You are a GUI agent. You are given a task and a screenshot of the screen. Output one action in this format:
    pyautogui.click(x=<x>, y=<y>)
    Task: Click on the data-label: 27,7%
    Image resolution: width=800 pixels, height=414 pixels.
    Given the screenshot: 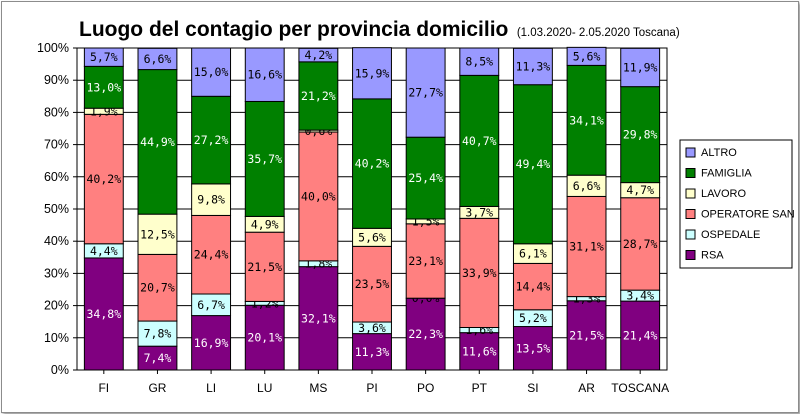 What is the action you would take?
    pyautogui.click(x=425, y=93)
    